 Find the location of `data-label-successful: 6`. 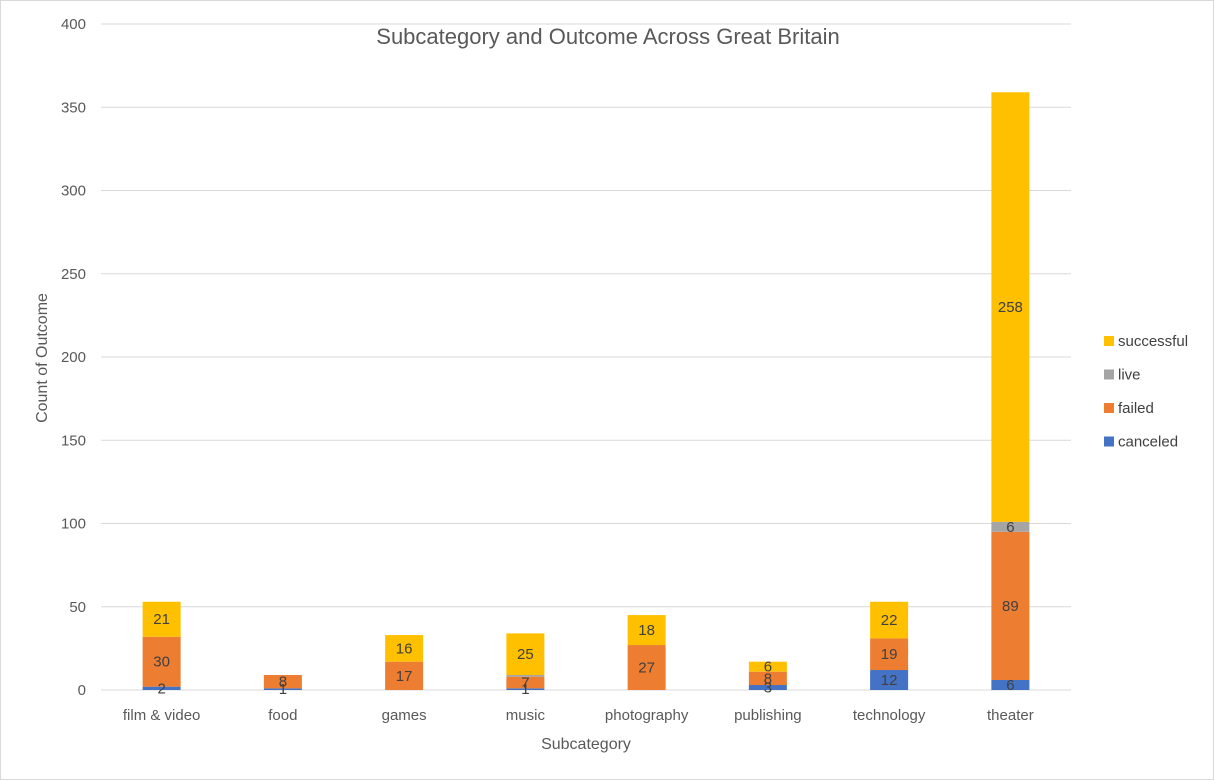

data-label-successful: 6 is located at coordinates (768, 667).